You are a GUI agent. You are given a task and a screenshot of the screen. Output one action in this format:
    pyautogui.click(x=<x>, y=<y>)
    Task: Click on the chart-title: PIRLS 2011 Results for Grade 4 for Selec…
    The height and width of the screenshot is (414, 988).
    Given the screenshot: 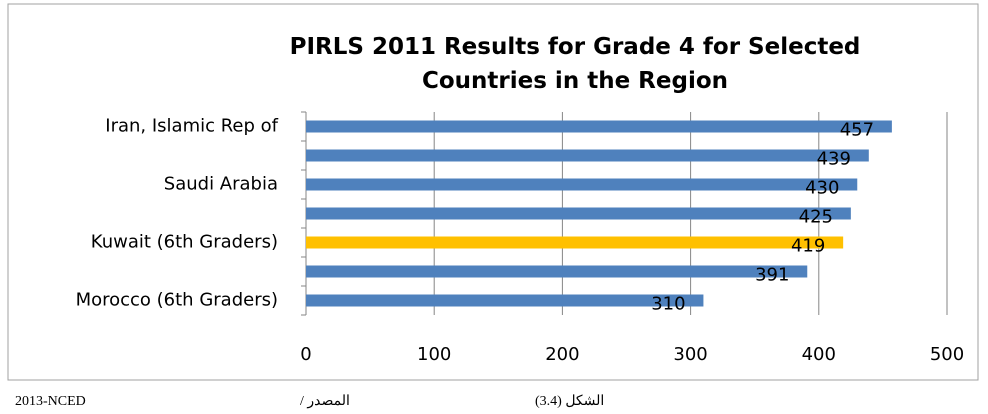 What is the action you would take?
    pyautogui.click(x=575, y=64)
    